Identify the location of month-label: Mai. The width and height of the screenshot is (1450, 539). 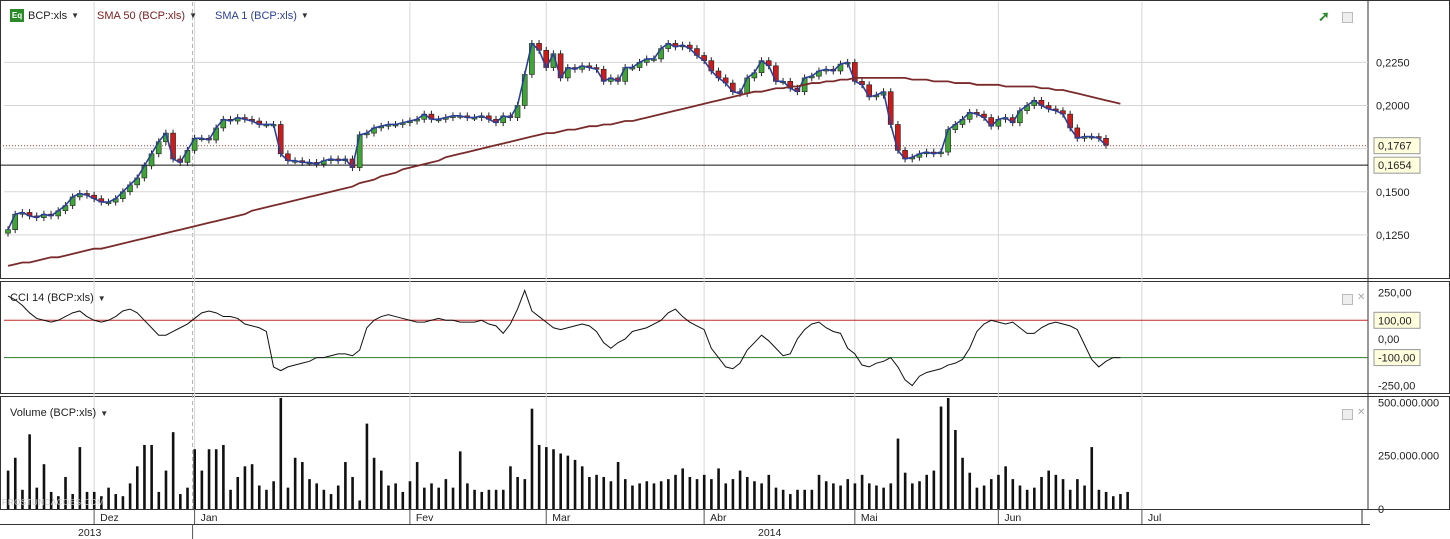
(869, 518).